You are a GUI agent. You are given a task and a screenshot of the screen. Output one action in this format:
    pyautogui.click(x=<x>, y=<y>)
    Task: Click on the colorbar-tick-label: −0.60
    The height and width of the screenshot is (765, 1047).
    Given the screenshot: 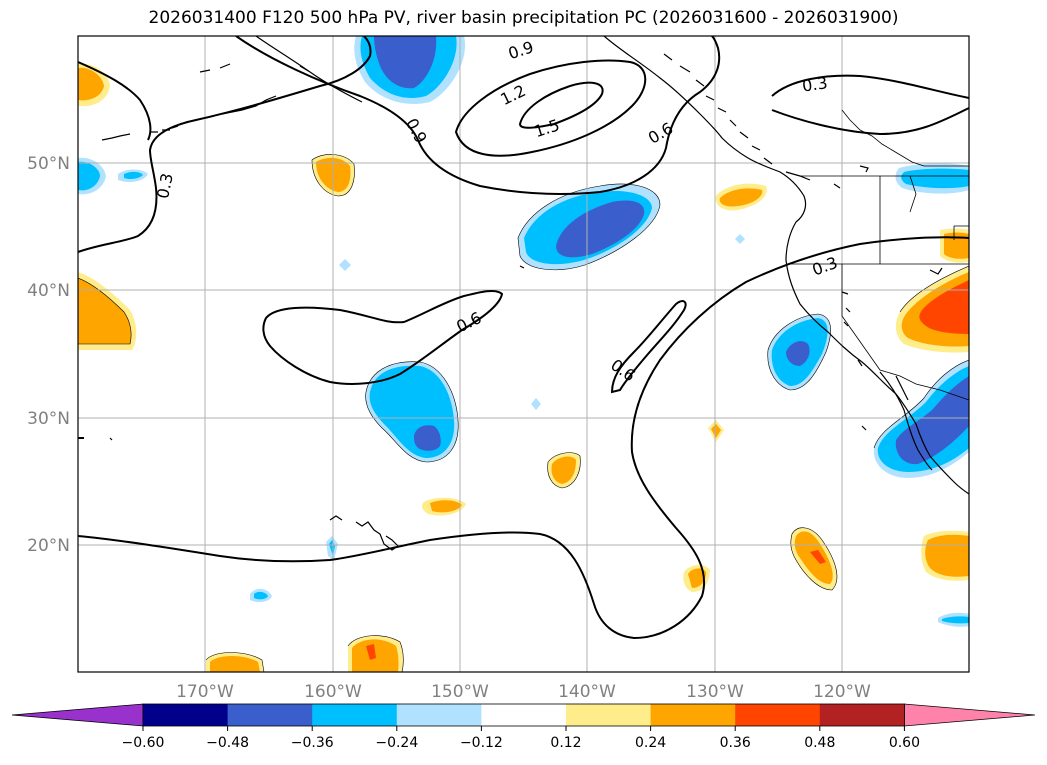 What is the action you would take?
    pyautogui.click(x=143, y=743)
    